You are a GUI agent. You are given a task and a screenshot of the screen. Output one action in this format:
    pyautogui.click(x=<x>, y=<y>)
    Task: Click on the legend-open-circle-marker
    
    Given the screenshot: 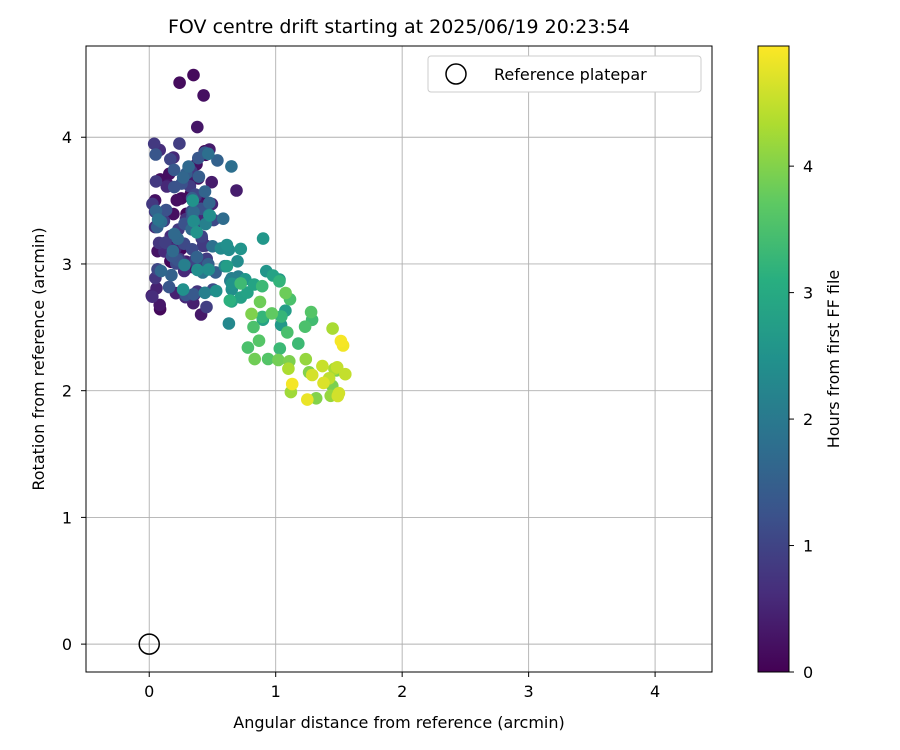 What is the action you would take?
    pyautogui.click(x=456, y=74)
    